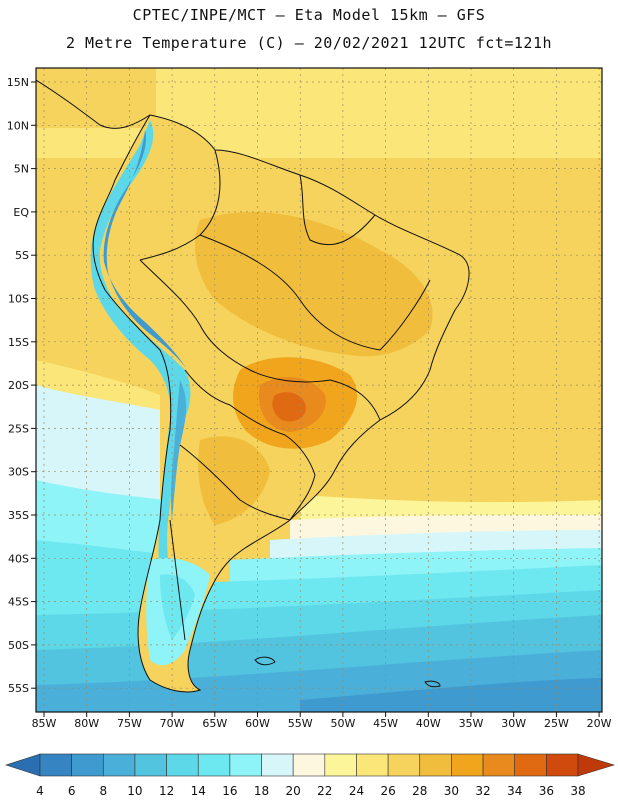  What do you see at coordinates (134, 791) in the screenshot?
I see `colorbar-tick-label: 10` at bounding box center [134, 791].